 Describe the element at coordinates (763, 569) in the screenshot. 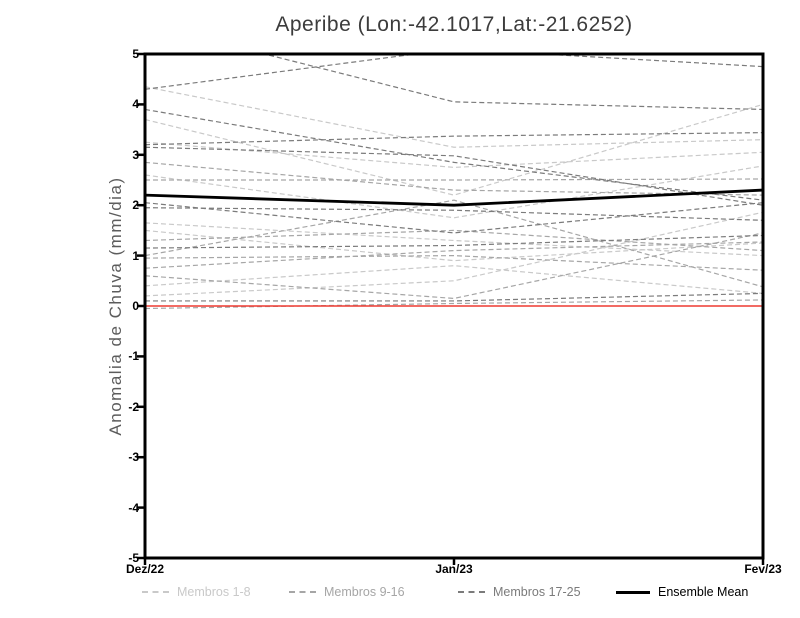

I see `x-tick-label: Fev/23` at that location.